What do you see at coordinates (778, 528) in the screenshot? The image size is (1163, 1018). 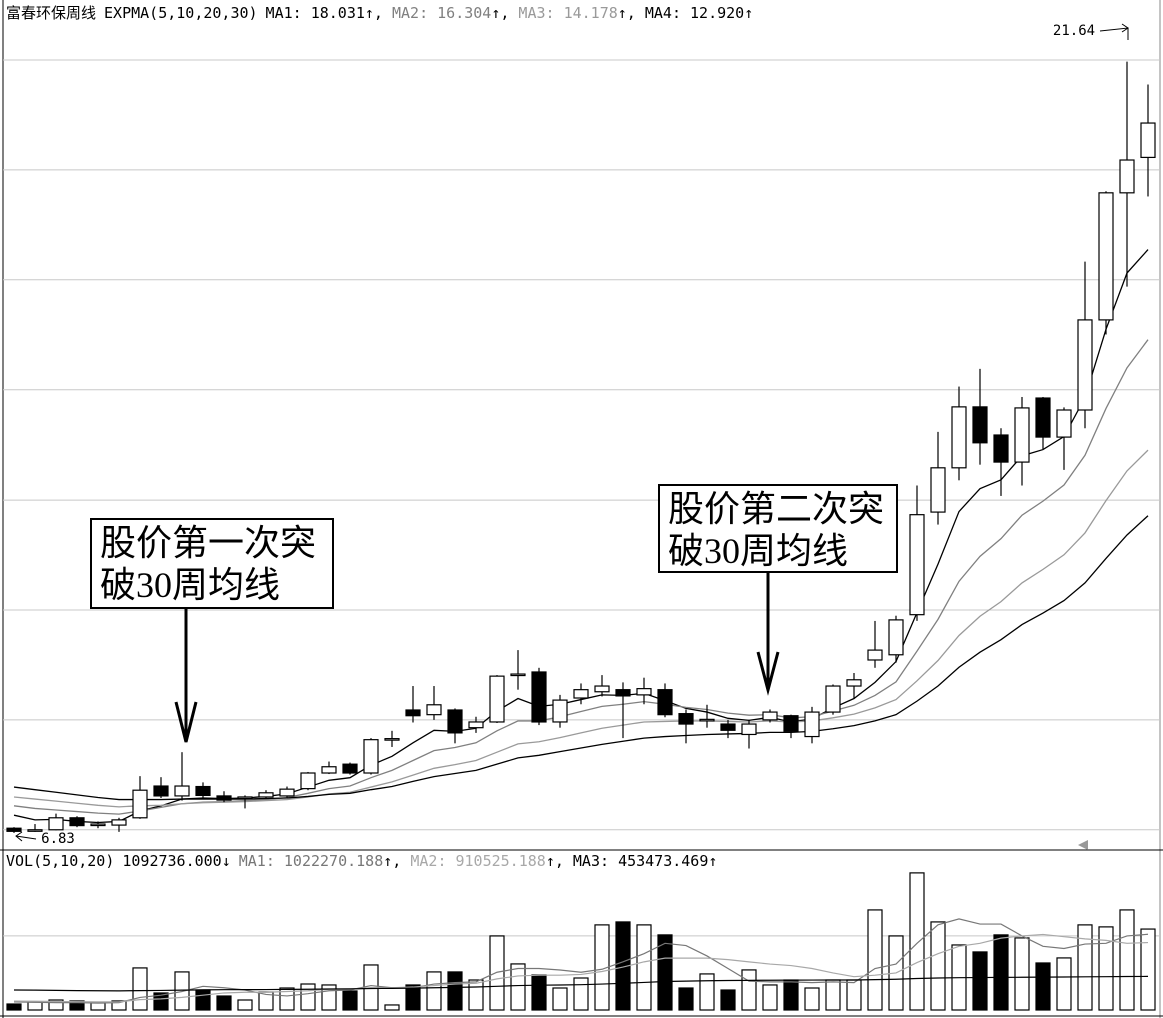 I see `callout: 股价第二次突 破30周均线` at bounding box center [778, 528].